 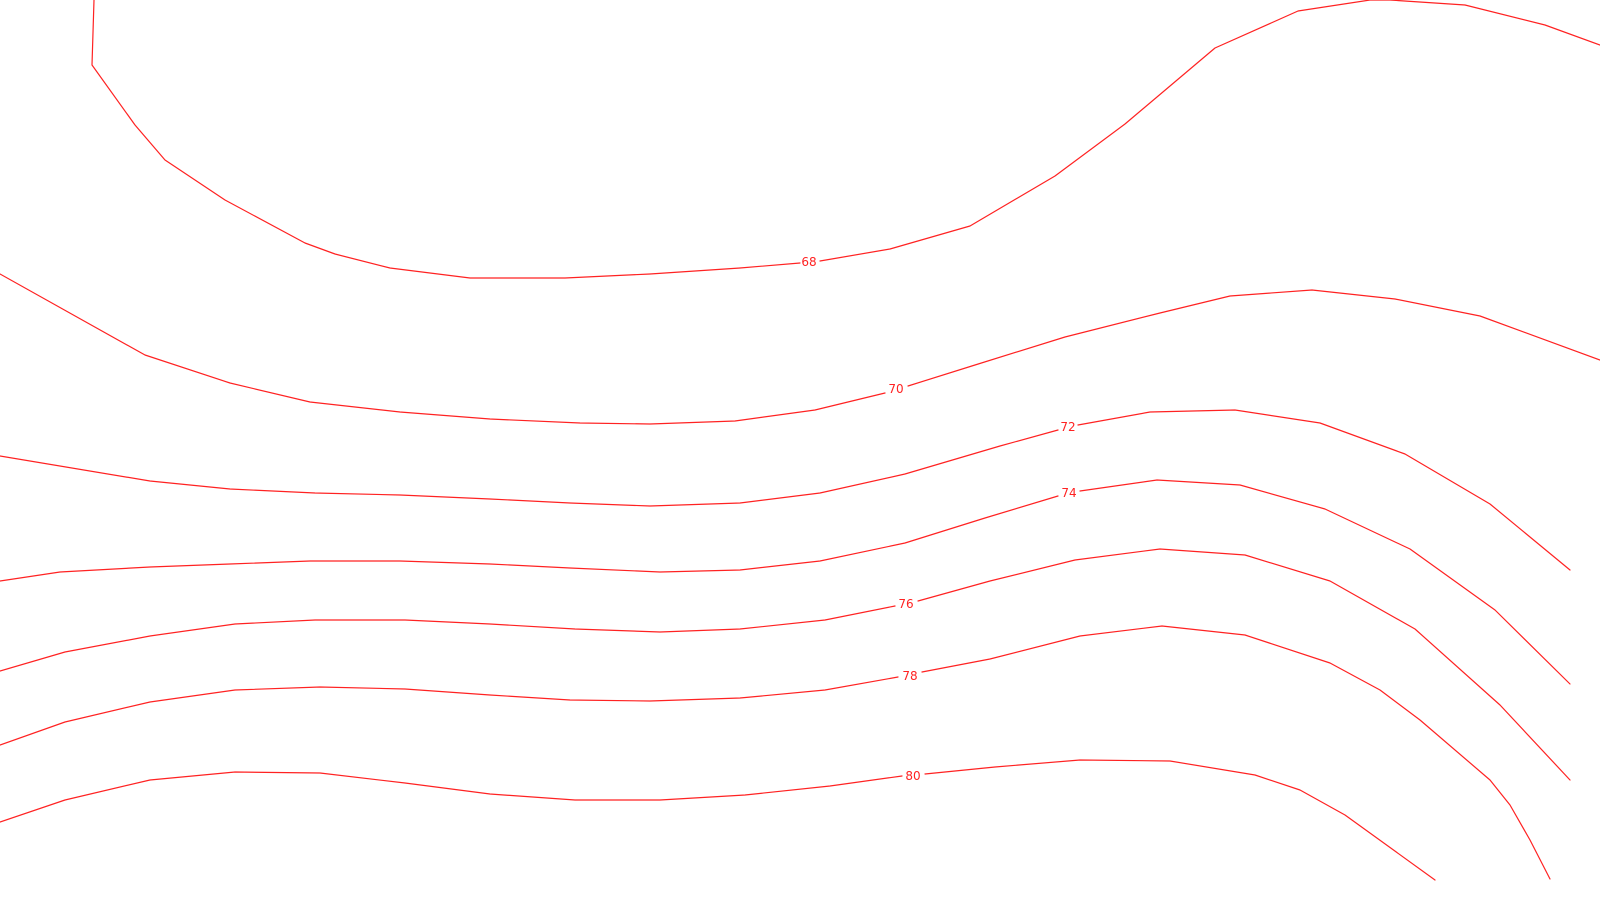 What do you see at coordinates (808, 262) in the screenshot?
I see `contour-label-68: 68` at bounding box center [808, 262].